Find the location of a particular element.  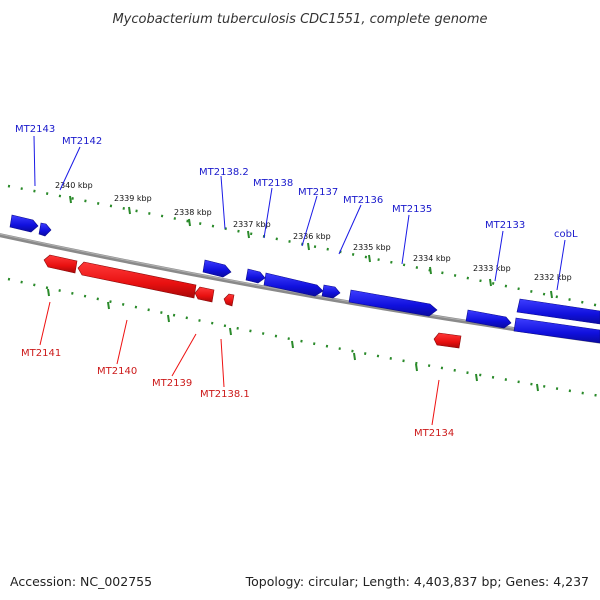

ruler-label: 2336 kbp is located at coordinates (312, 236).